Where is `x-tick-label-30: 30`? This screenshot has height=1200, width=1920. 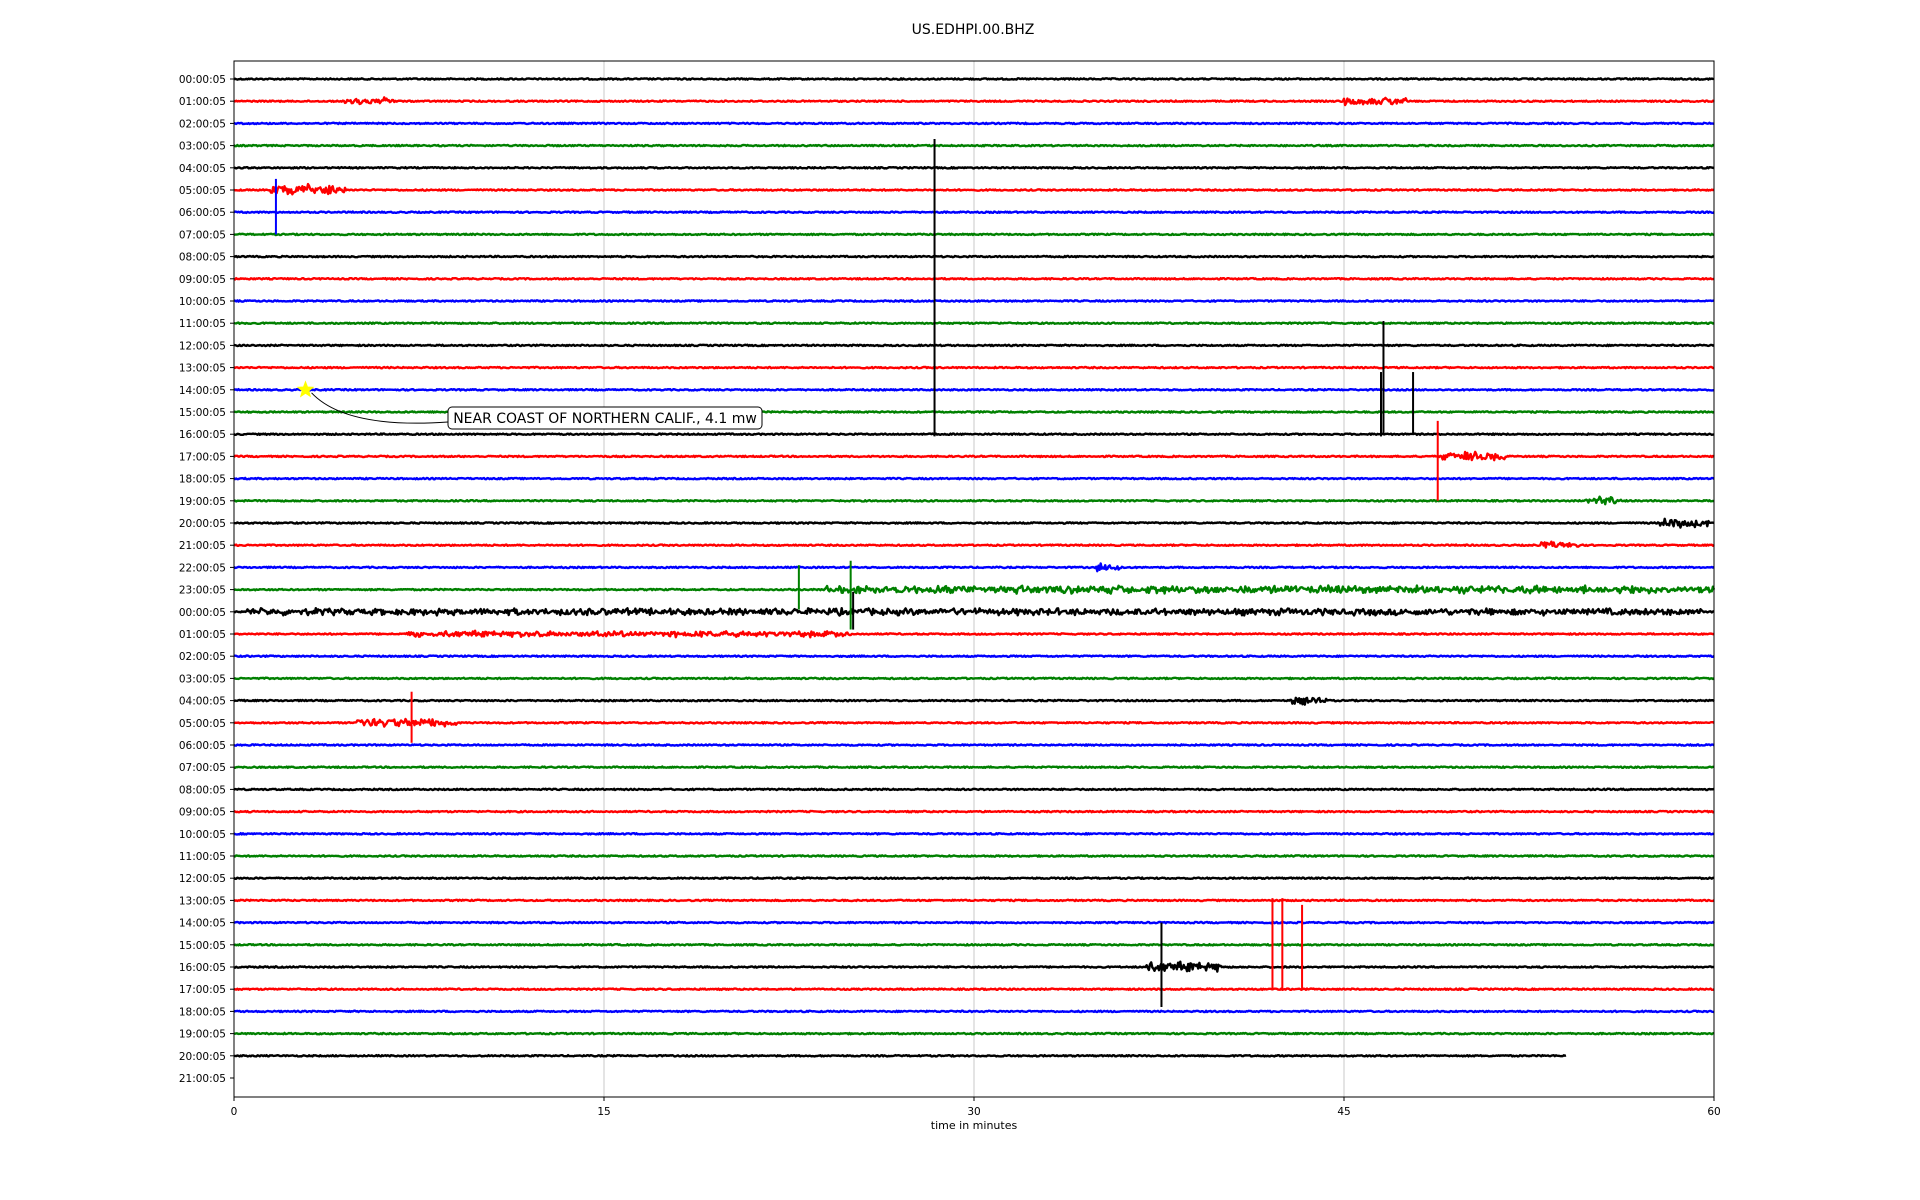
x-tick-label-30: 30 is located at coordinates (973, 1112).